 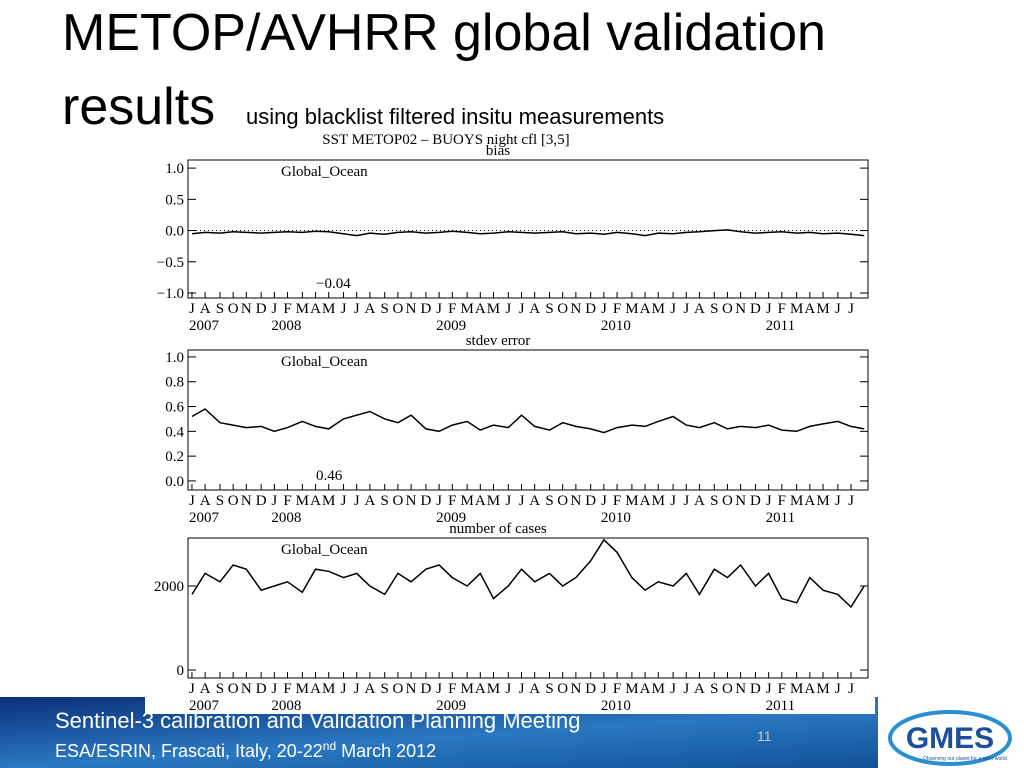 What do you see at coordinates (181, 671) in the screenshot?
I see `y-tick-label: 0` at bounding box center [181, 671].